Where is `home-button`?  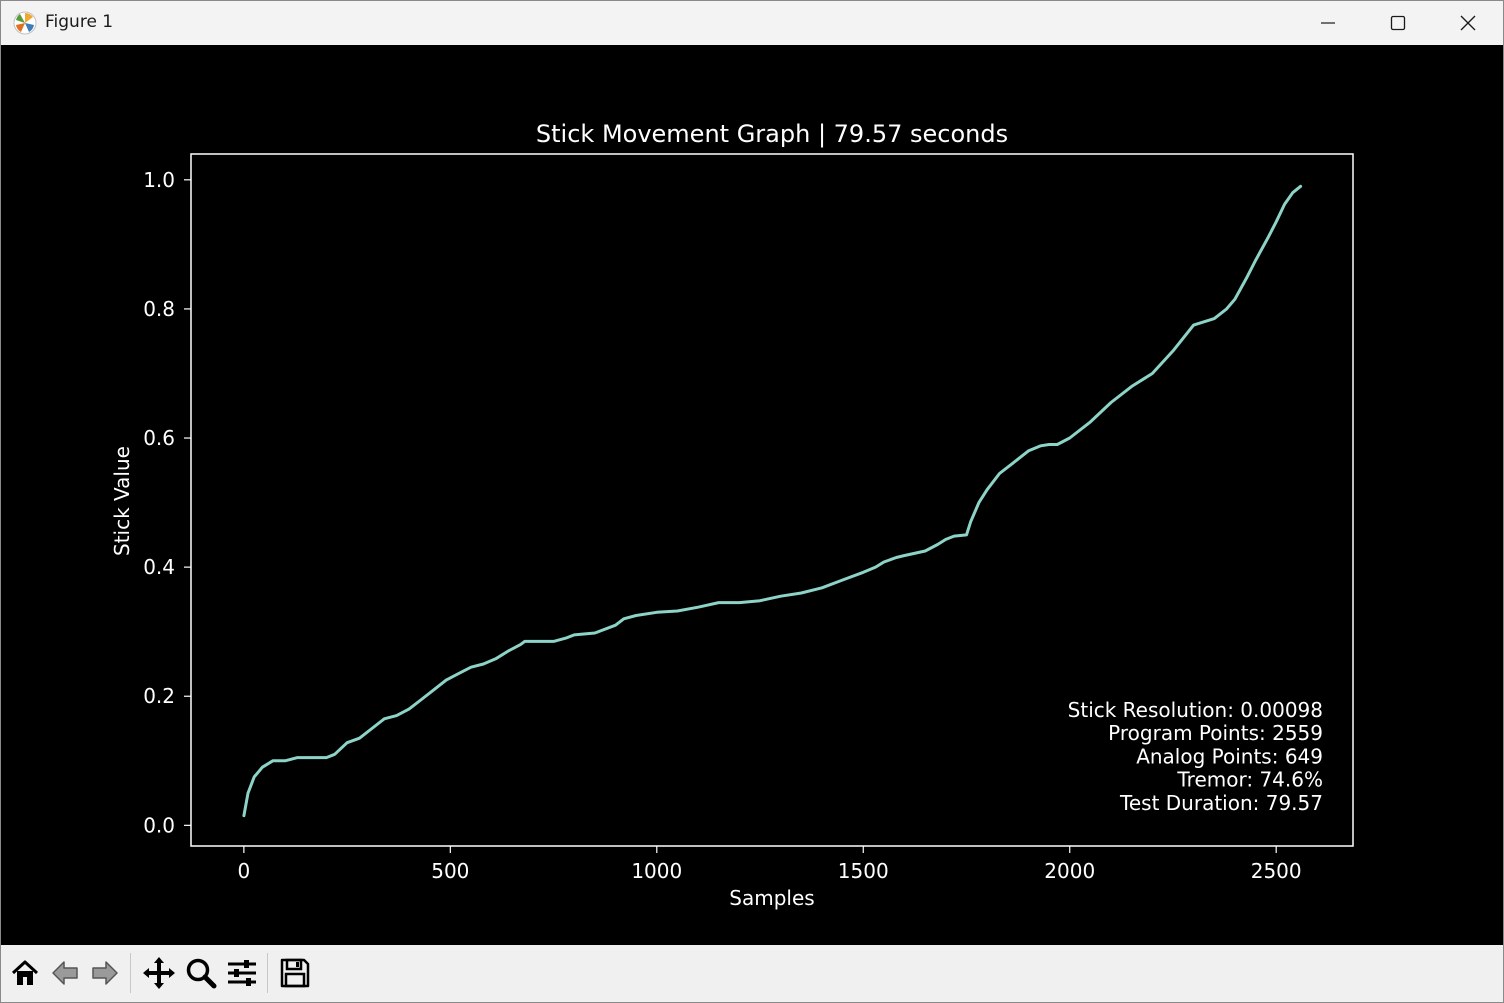 home-button is located at coordinates (25, 973).